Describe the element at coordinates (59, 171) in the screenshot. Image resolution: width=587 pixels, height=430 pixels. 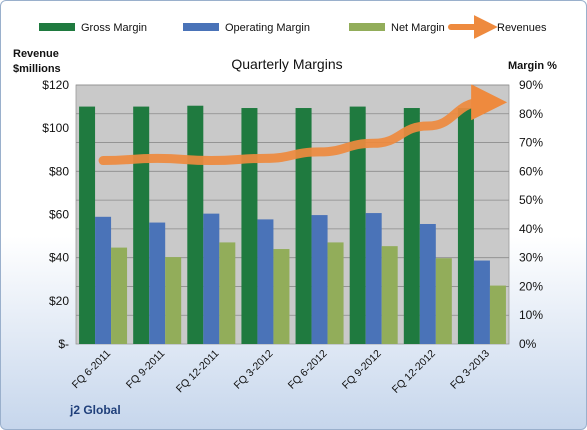
I see `left-tick-label: $80` at that location.